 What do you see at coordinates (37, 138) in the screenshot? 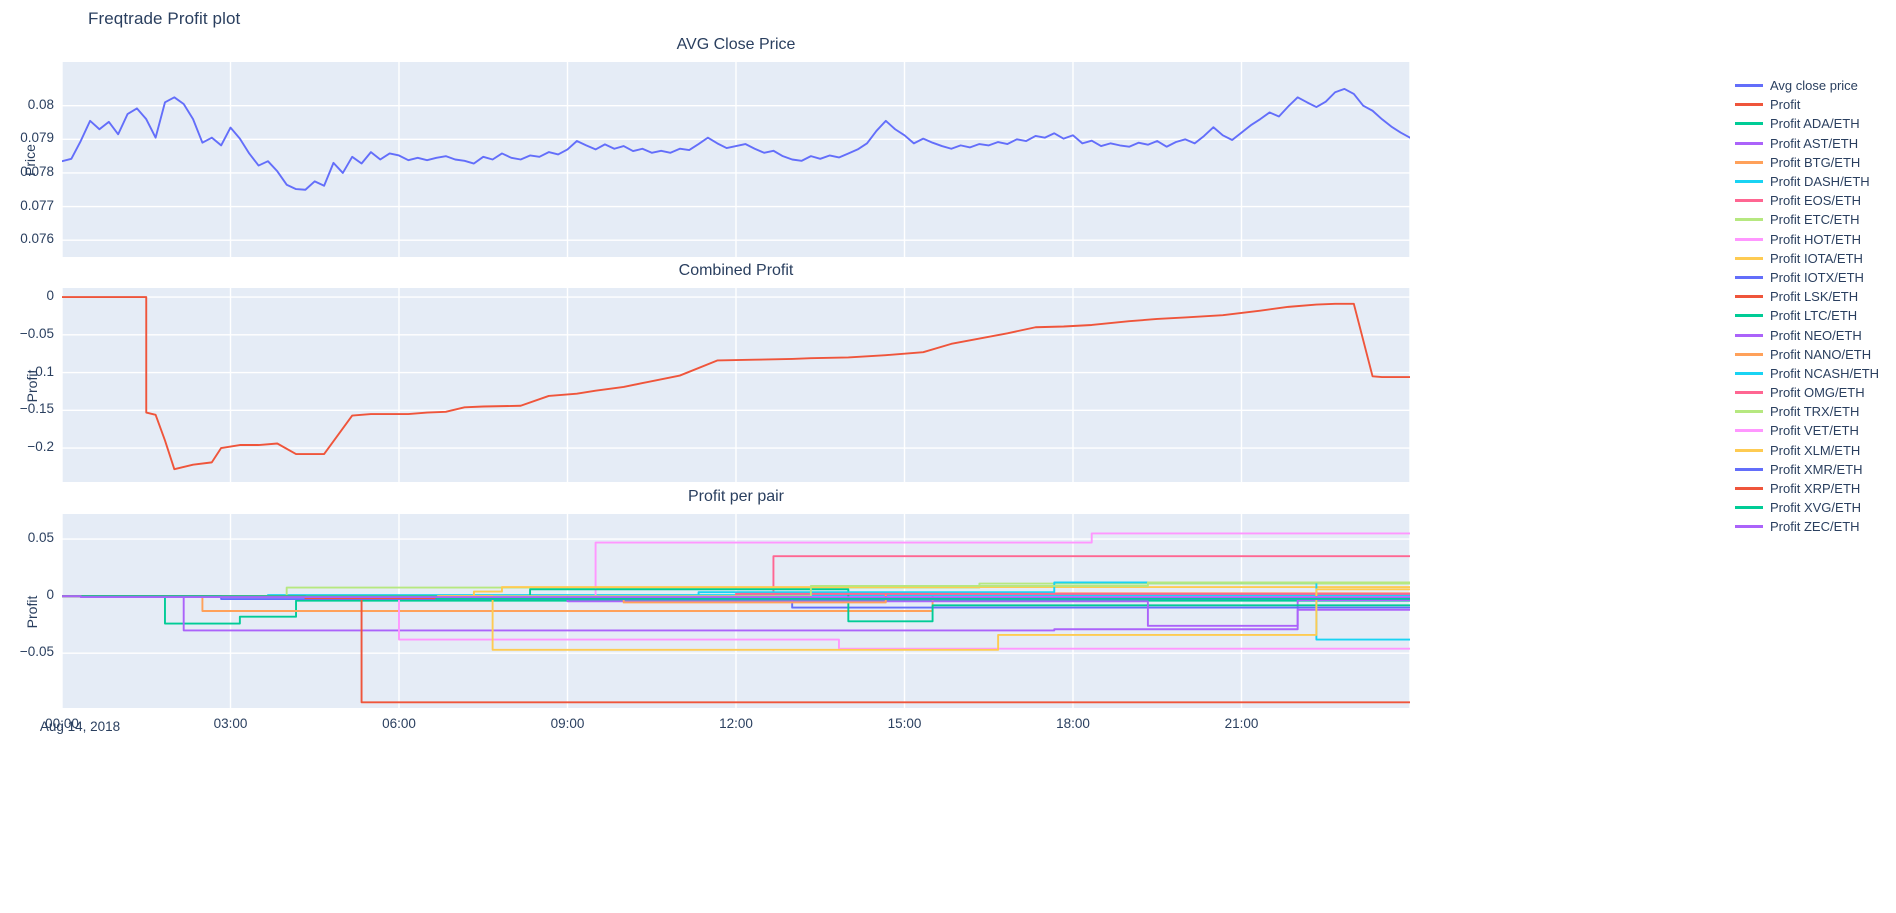
I see `y-axis-tick-label: 0.079` at bounding box center [37, 138].